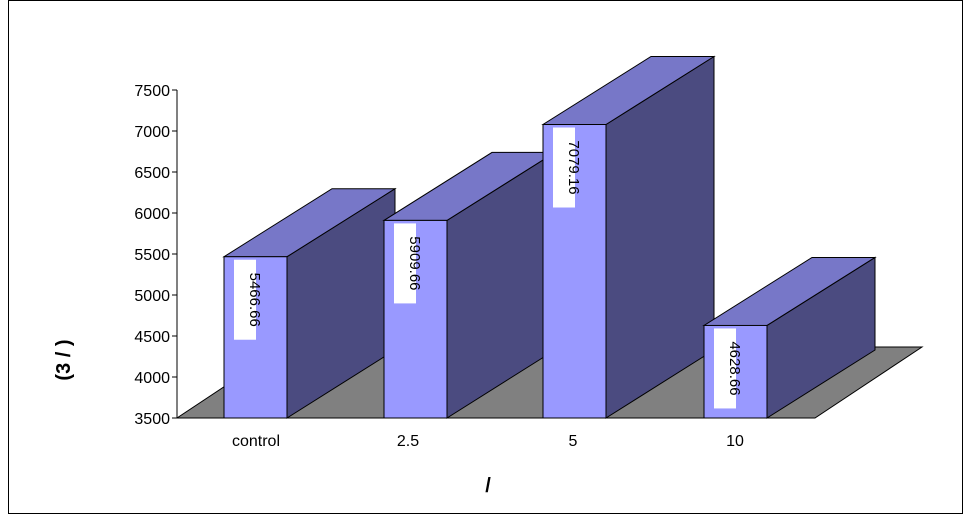 The width and height of the screenshot is (975, 520). I want to click on data-label: 5466.66, so click(254, 300).